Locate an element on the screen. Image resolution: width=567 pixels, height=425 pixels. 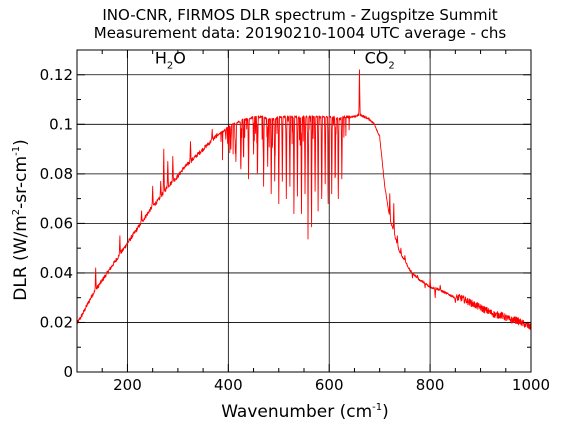
y-tick-label: 0 is located at coordinates (68, 372).